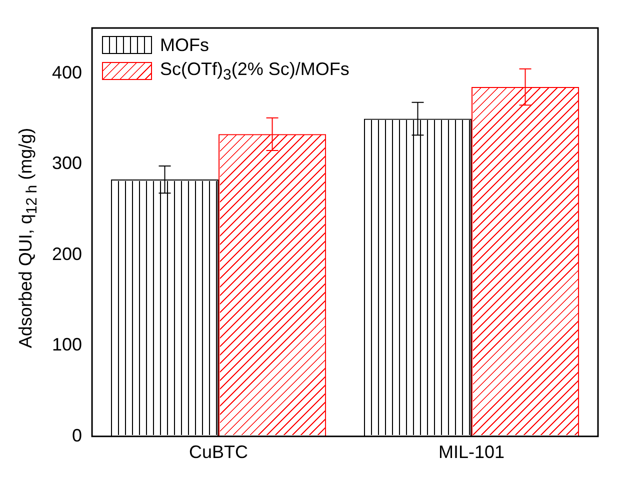 This screenshot has height=483, width=626. Describe the element at coordinates (218, 452) in the screenshot. I see `x-tick-label: CuBTC` at that location.